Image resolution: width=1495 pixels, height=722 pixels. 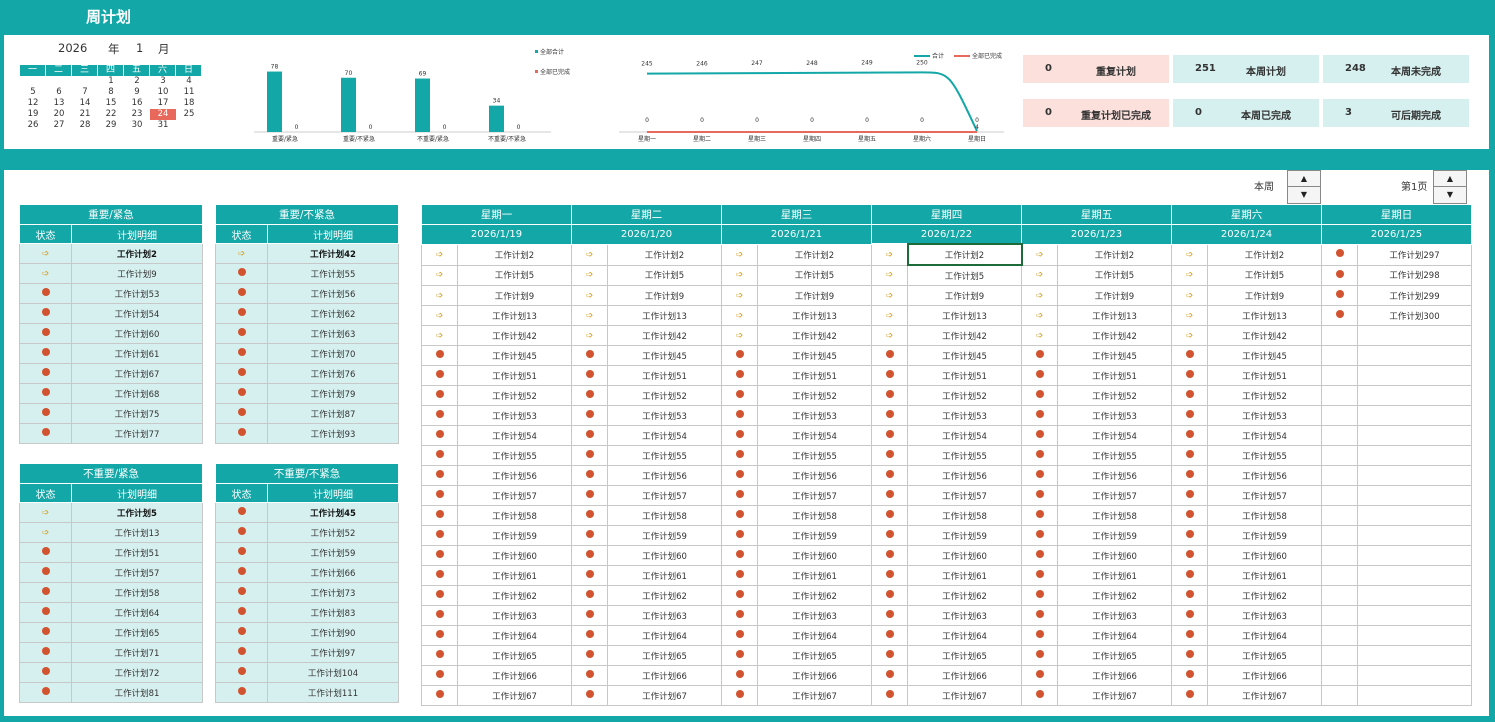 I want to click on detail-cell: 工作计划63, so click(x=333, y=333).